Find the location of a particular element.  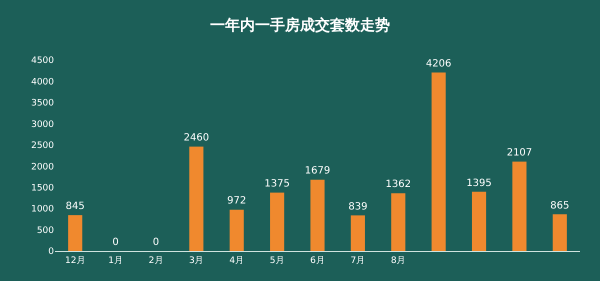

x-tick-label: 3月 is located at coordinates (196, 261).